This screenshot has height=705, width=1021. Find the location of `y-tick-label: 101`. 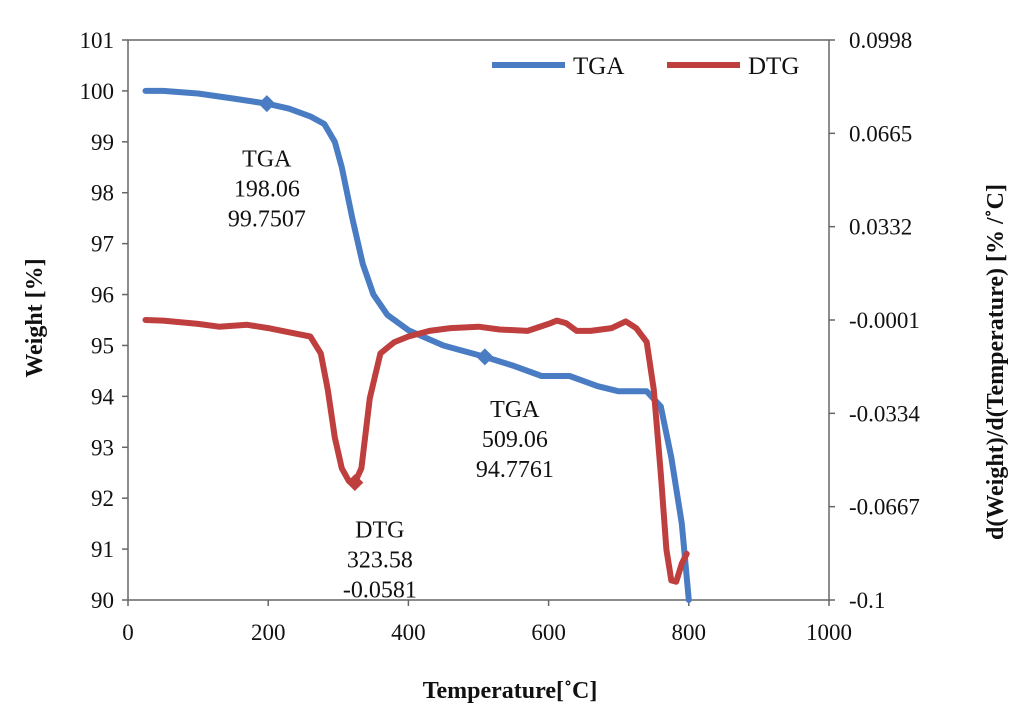

y-tick-label: 101 is located at coordinates (97, 40).